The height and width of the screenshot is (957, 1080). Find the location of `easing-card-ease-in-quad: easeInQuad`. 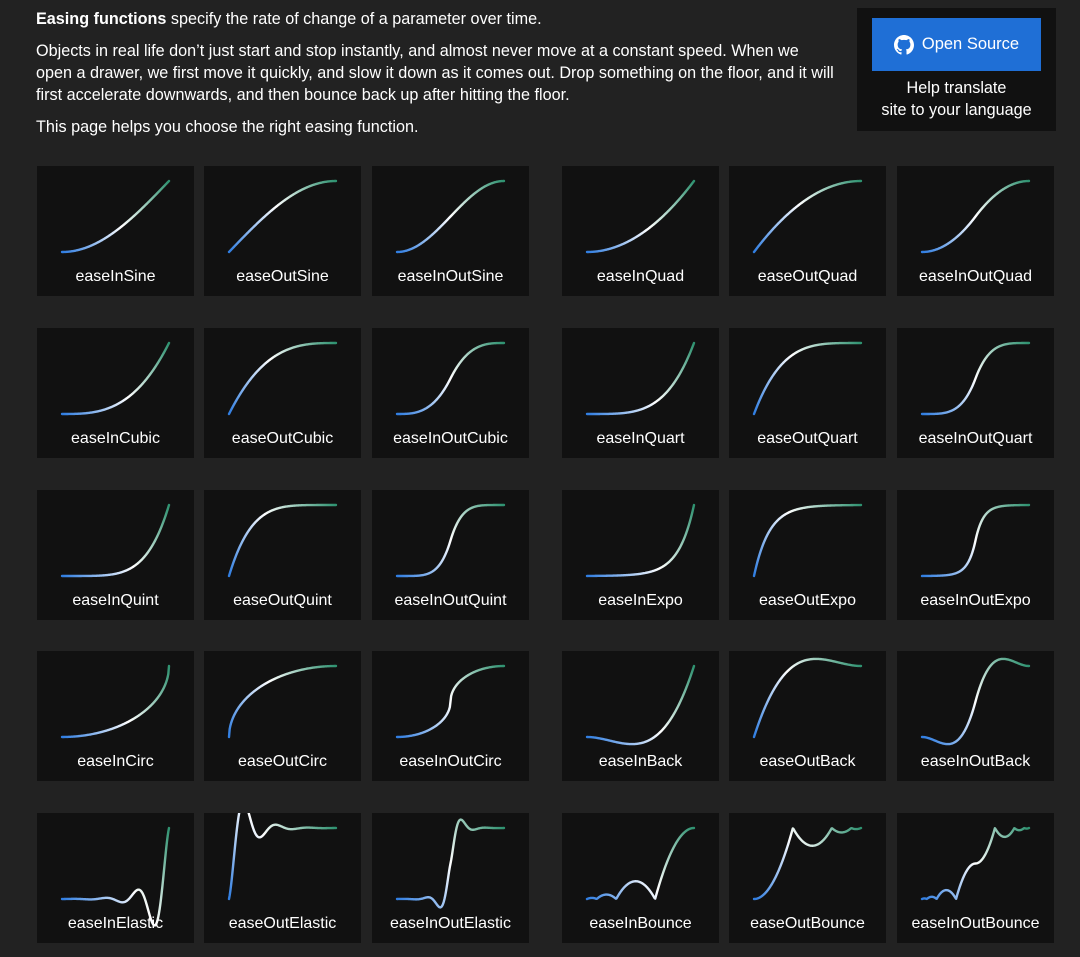

easing-card-ease-in-quad: easeInQuad is located at coordinates (640, 231).